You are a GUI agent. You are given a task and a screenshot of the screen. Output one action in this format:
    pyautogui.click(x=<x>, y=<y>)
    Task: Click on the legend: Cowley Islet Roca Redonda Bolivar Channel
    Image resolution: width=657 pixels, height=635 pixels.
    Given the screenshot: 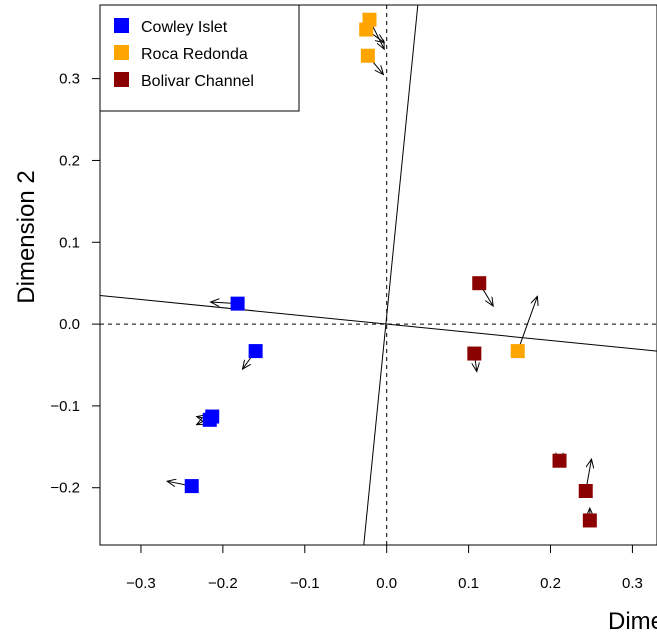 What is the action you would take?
    pyautogui.click(x=199, y=58)
    